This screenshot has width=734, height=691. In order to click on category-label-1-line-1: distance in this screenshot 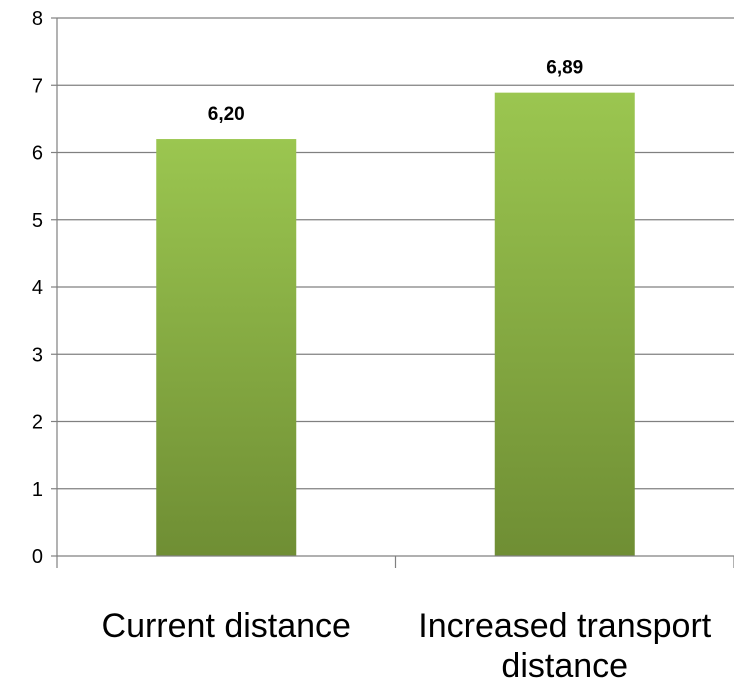, I will do `click(564, 666)`.